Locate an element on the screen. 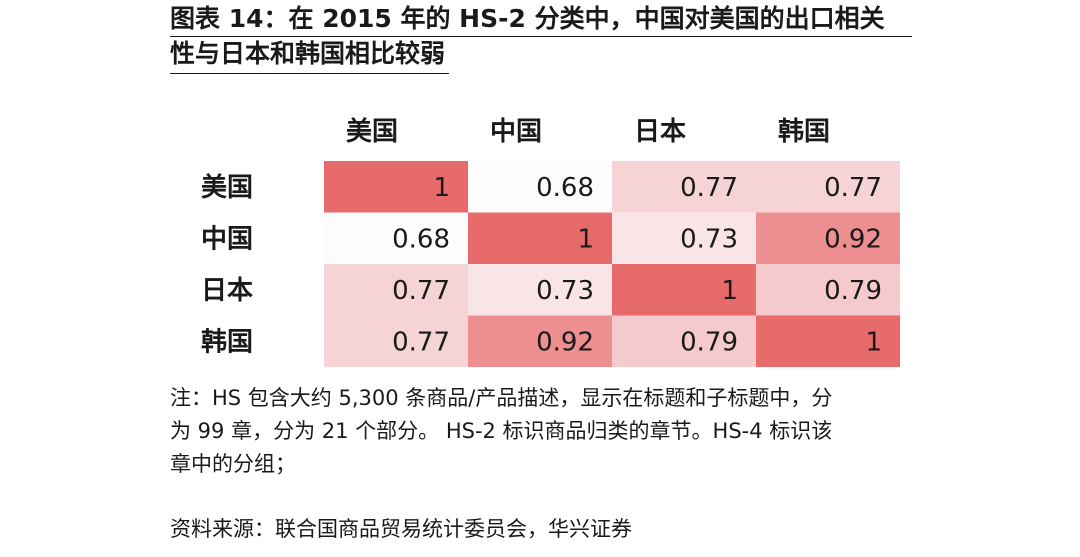  column-header: 中国 is located at coordinates (516, 132).